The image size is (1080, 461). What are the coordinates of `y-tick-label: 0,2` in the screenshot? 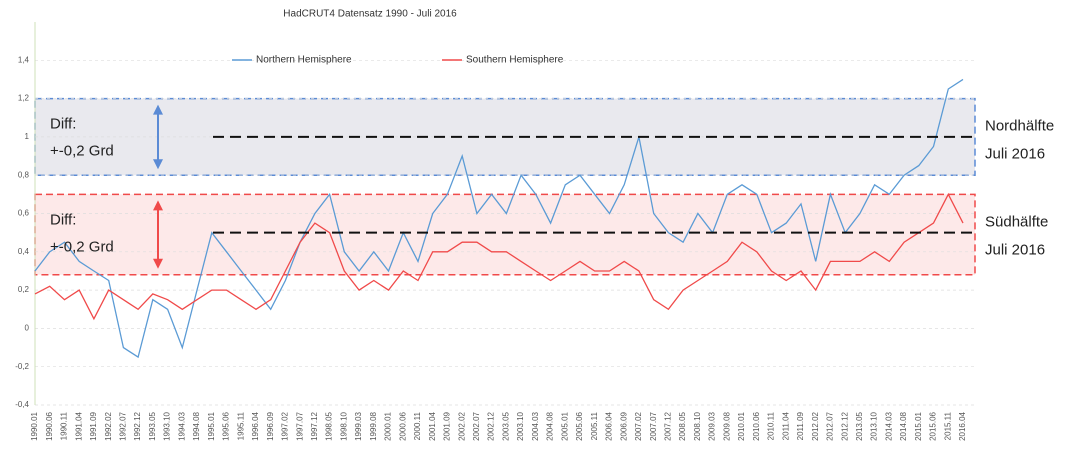 It's located at (24, 289).